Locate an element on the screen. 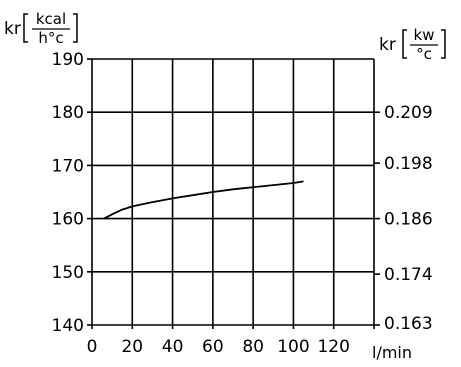  left-axis-label: kr kcal h°c is located at coordinates (41, 28).